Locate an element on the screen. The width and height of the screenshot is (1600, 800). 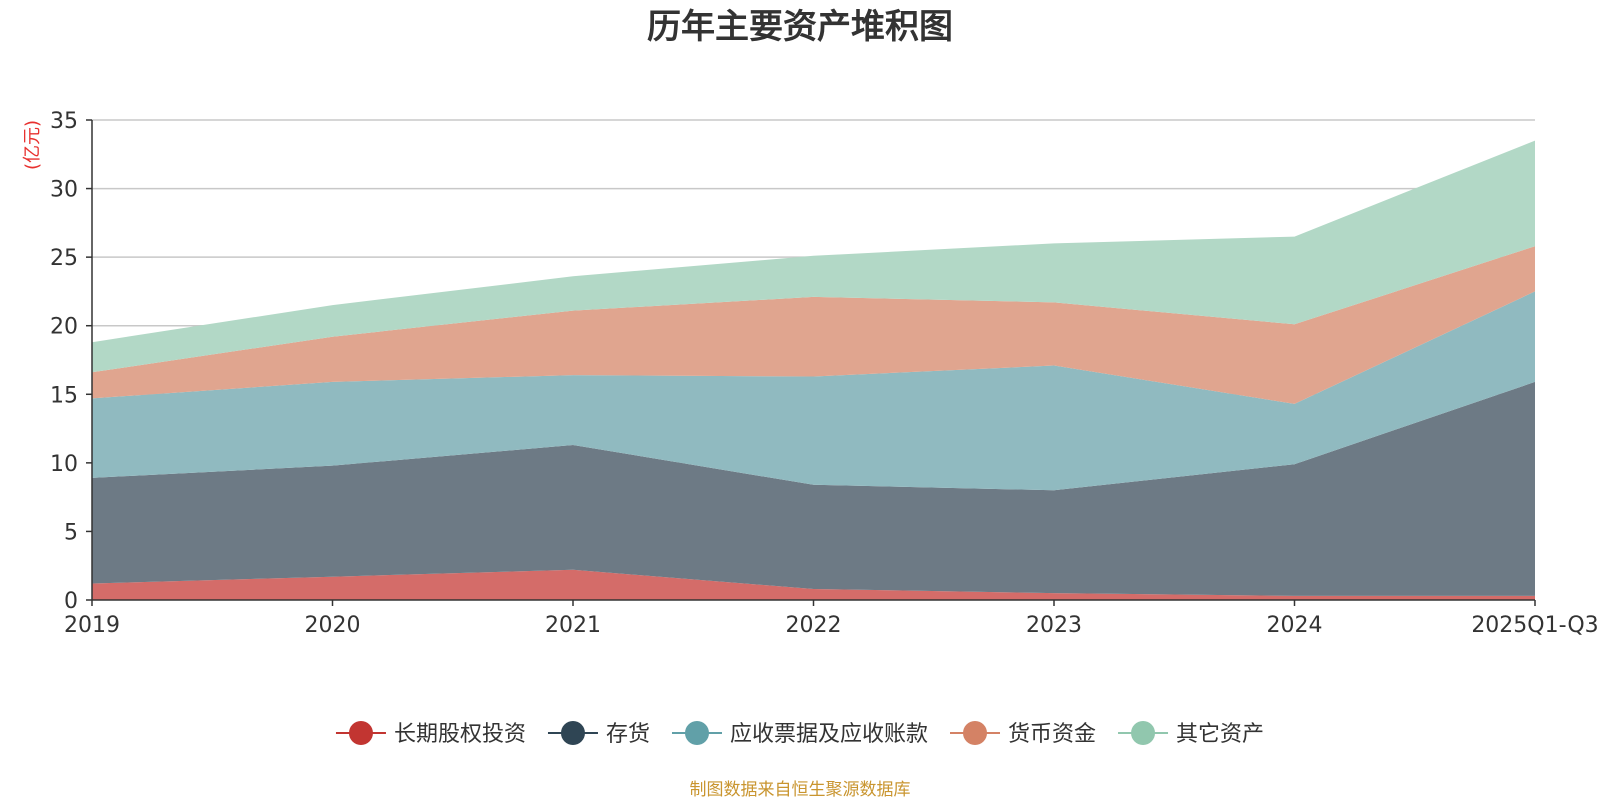
source-note: 制图数据来自恒生聚源数据库 is located at coordinates (800, 790).